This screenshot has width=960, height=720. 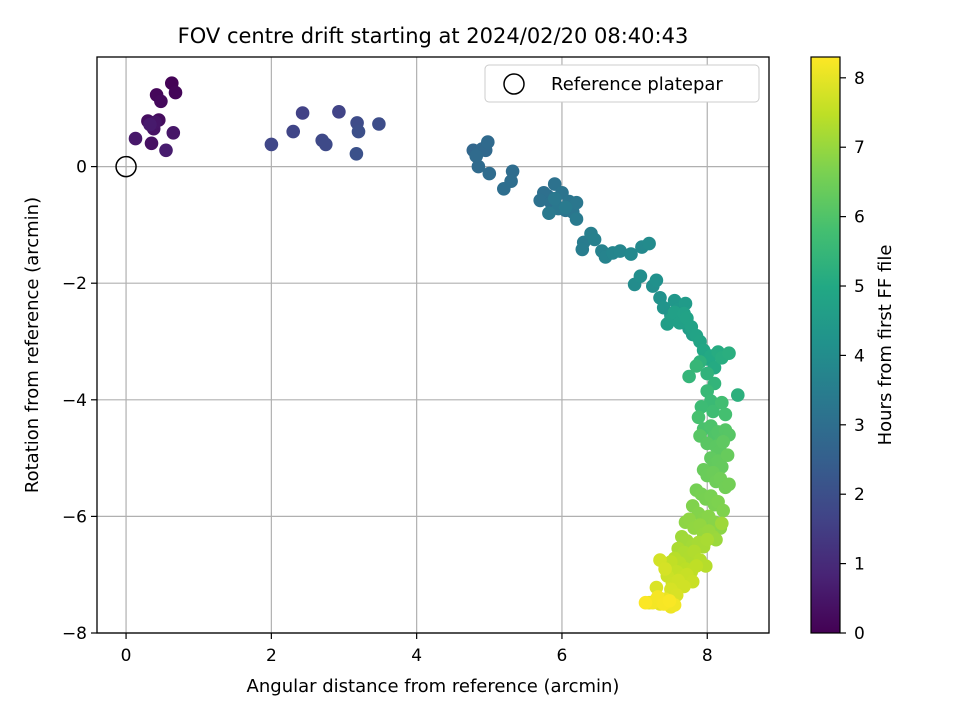 I want to click on colorbar-tick-label: 1, so click(x=859, y=565).